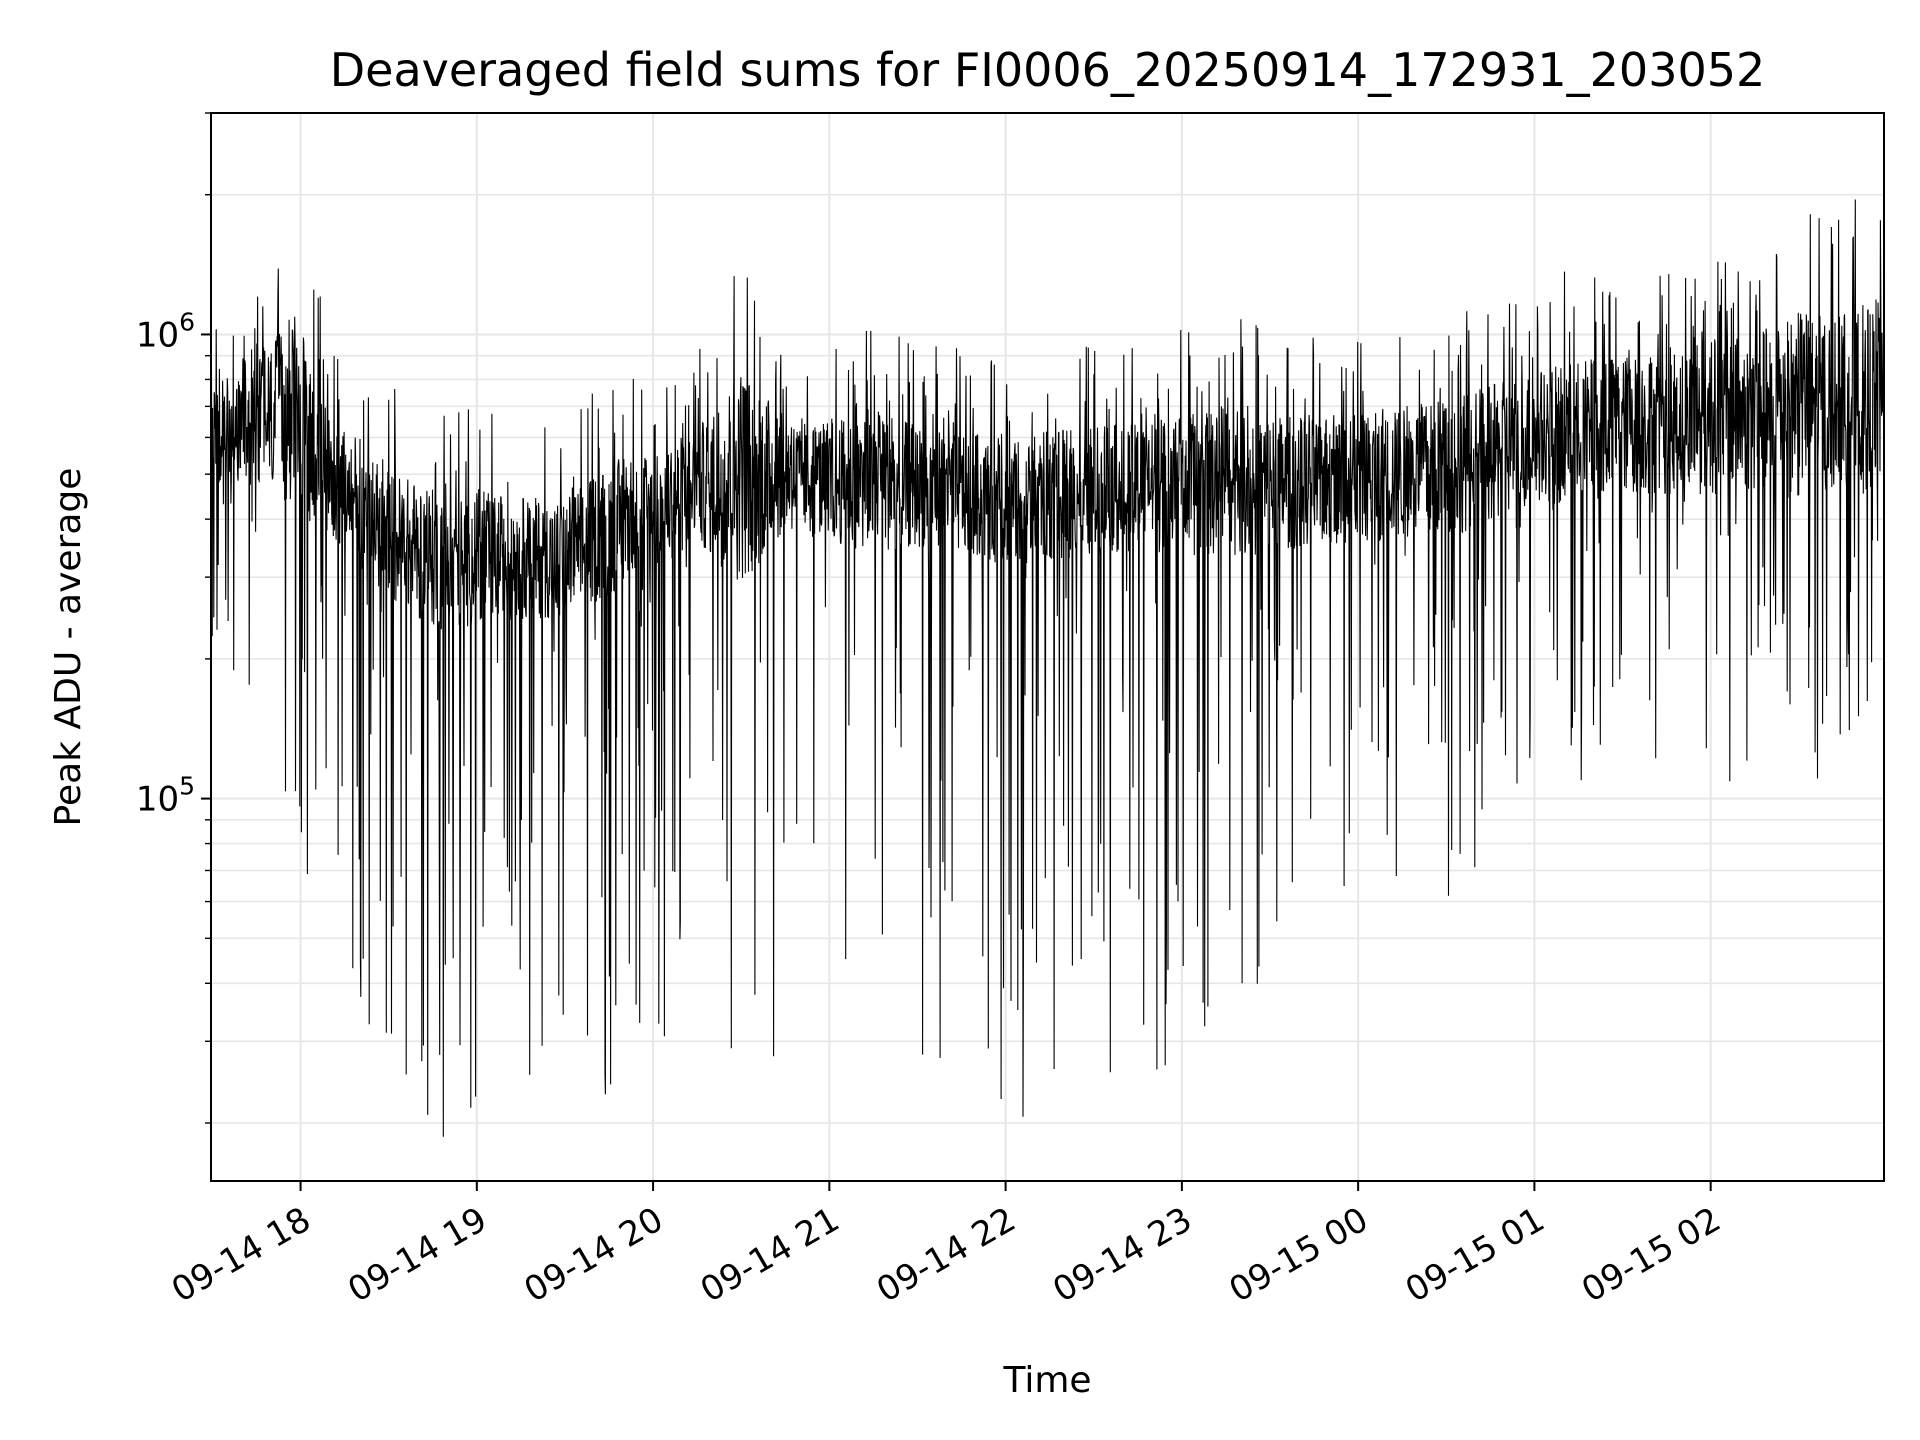 The width and height of the screenshot is (1920, 1440). I want to click on y-tick-label: 10⁵, so click(165, 796).